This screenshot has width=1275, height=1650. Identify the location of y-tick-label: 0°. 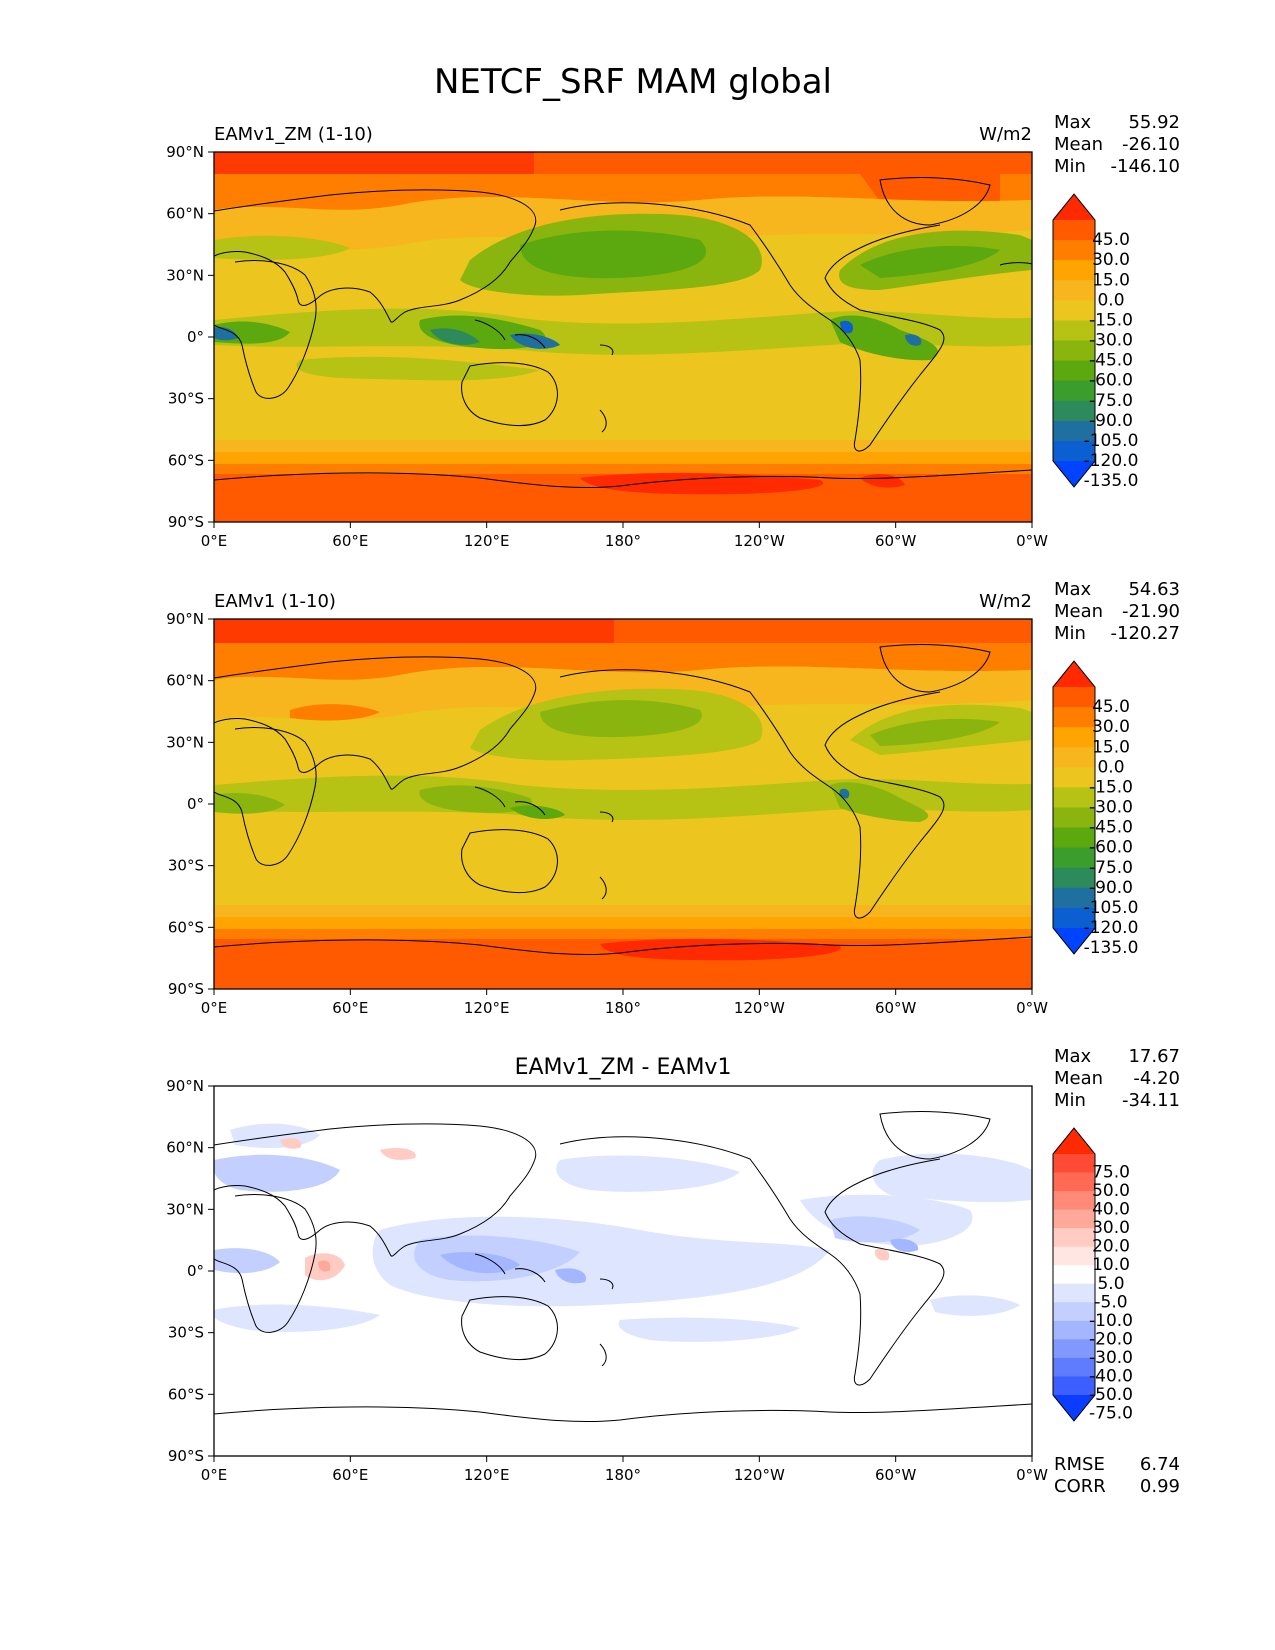
(195, 804).